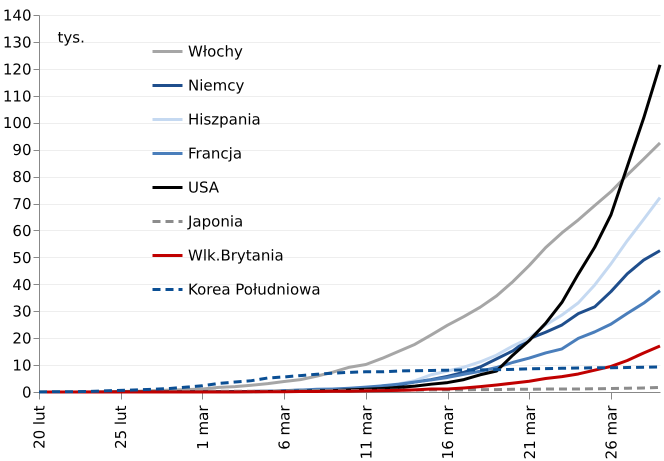 The width and height of the screenshot is (664, 461). I want to click on y-tick-label: 50, so click(22, 257).